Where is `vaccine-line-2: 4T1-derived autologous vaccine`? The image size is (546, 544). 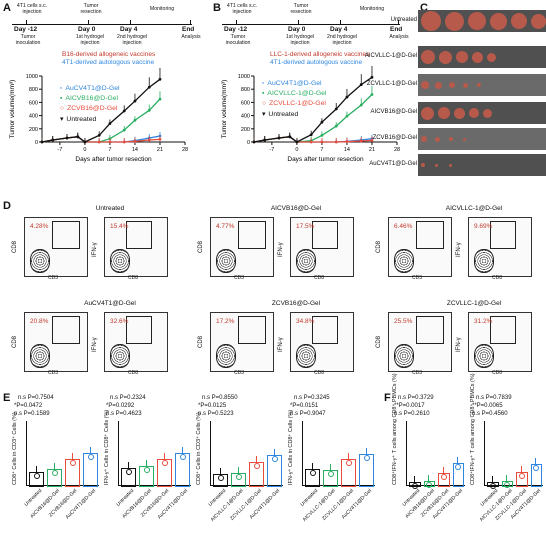 vaccine-line-2: 4T1-derived autologous vaccine is located at coordinates (108, 62).